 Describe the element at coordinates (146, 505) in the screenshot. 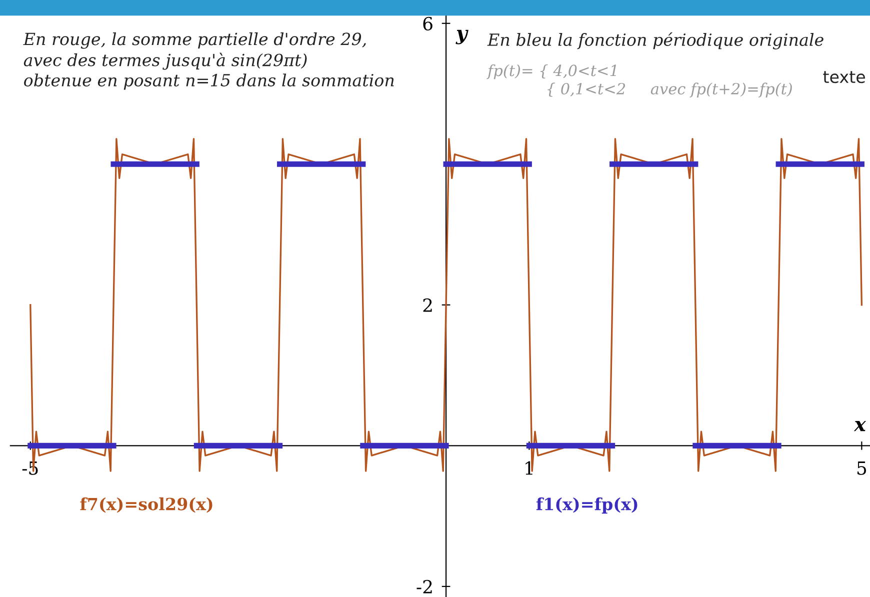

I see `series-label: f7(x)=sol29(x)` at that location.